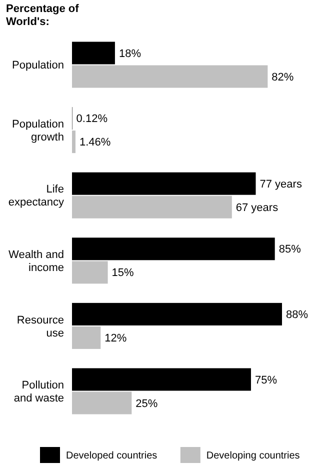 This screenshot has width=325, height=470. I want to click on data-label: 88%, so click(297, 315).